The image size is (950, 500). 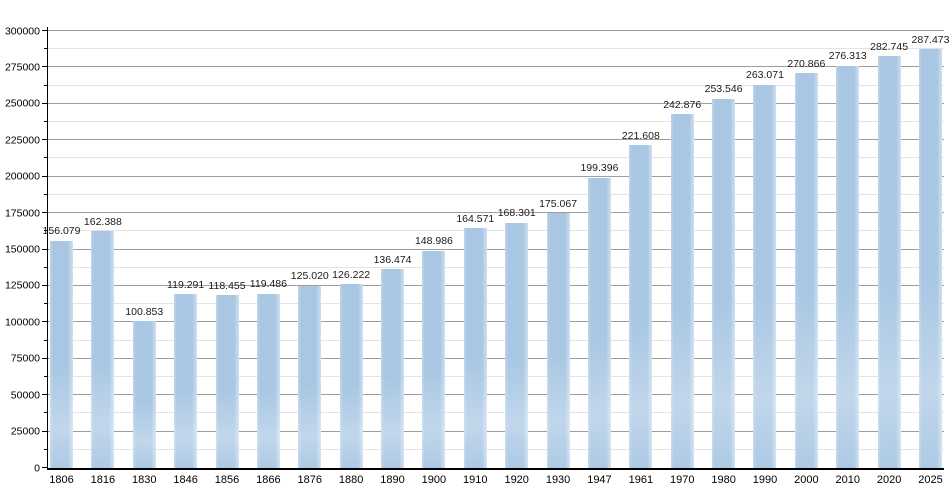 I want to click on x-axis-line, so click(x=495, y=469).